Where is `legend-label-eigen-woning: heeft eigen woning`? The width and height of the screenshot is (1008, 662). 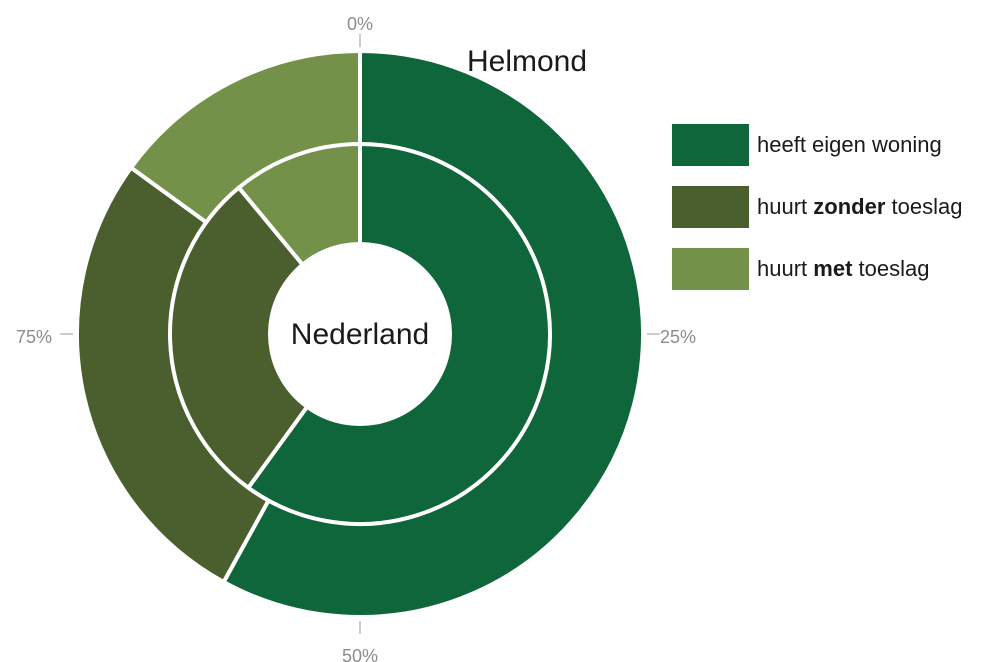 legend-label-eigen-woning: heeft eigen woning is located at coordinates (849, 144).